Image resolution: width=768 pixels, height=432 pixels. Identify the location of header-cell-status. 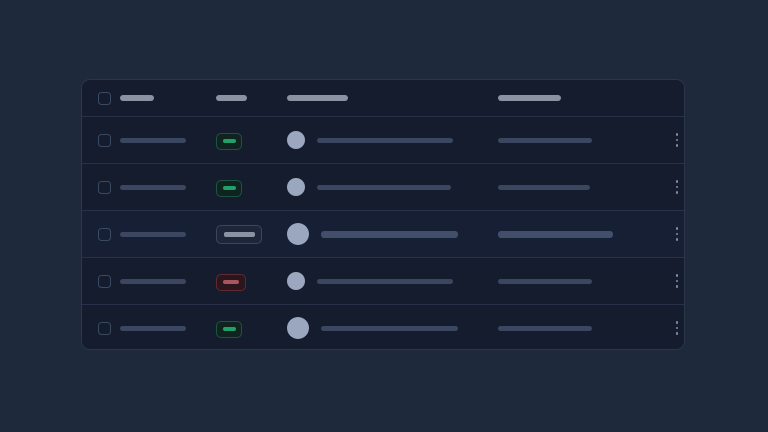
(251, 98).